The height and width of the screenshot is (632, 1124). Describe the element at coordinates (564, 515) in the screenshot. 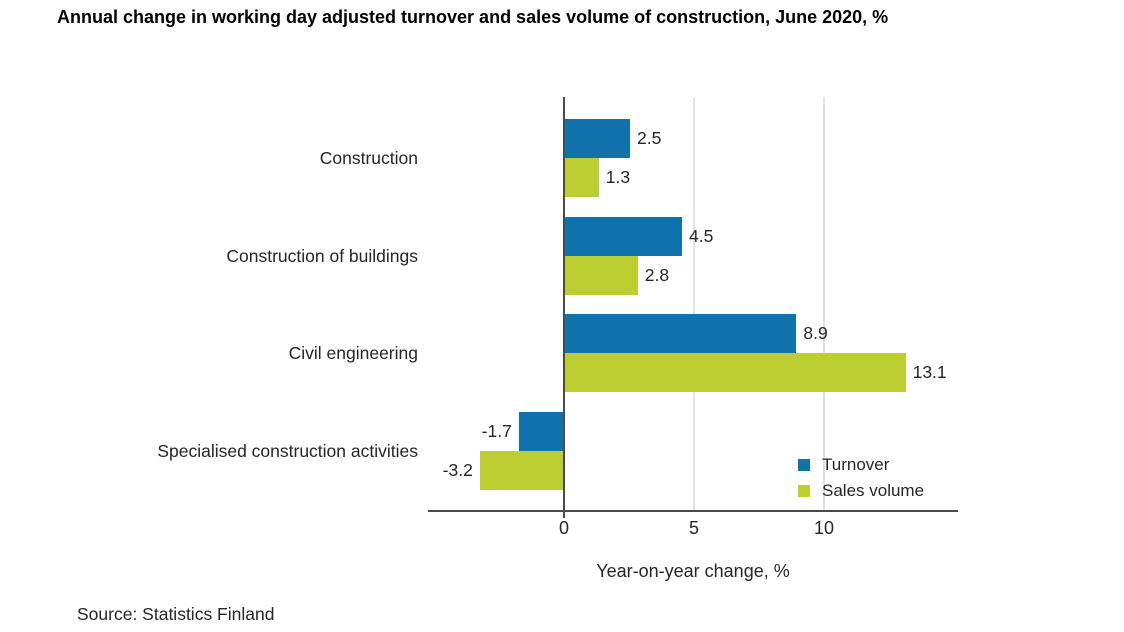

I see `zero-tick-mark` at that location.